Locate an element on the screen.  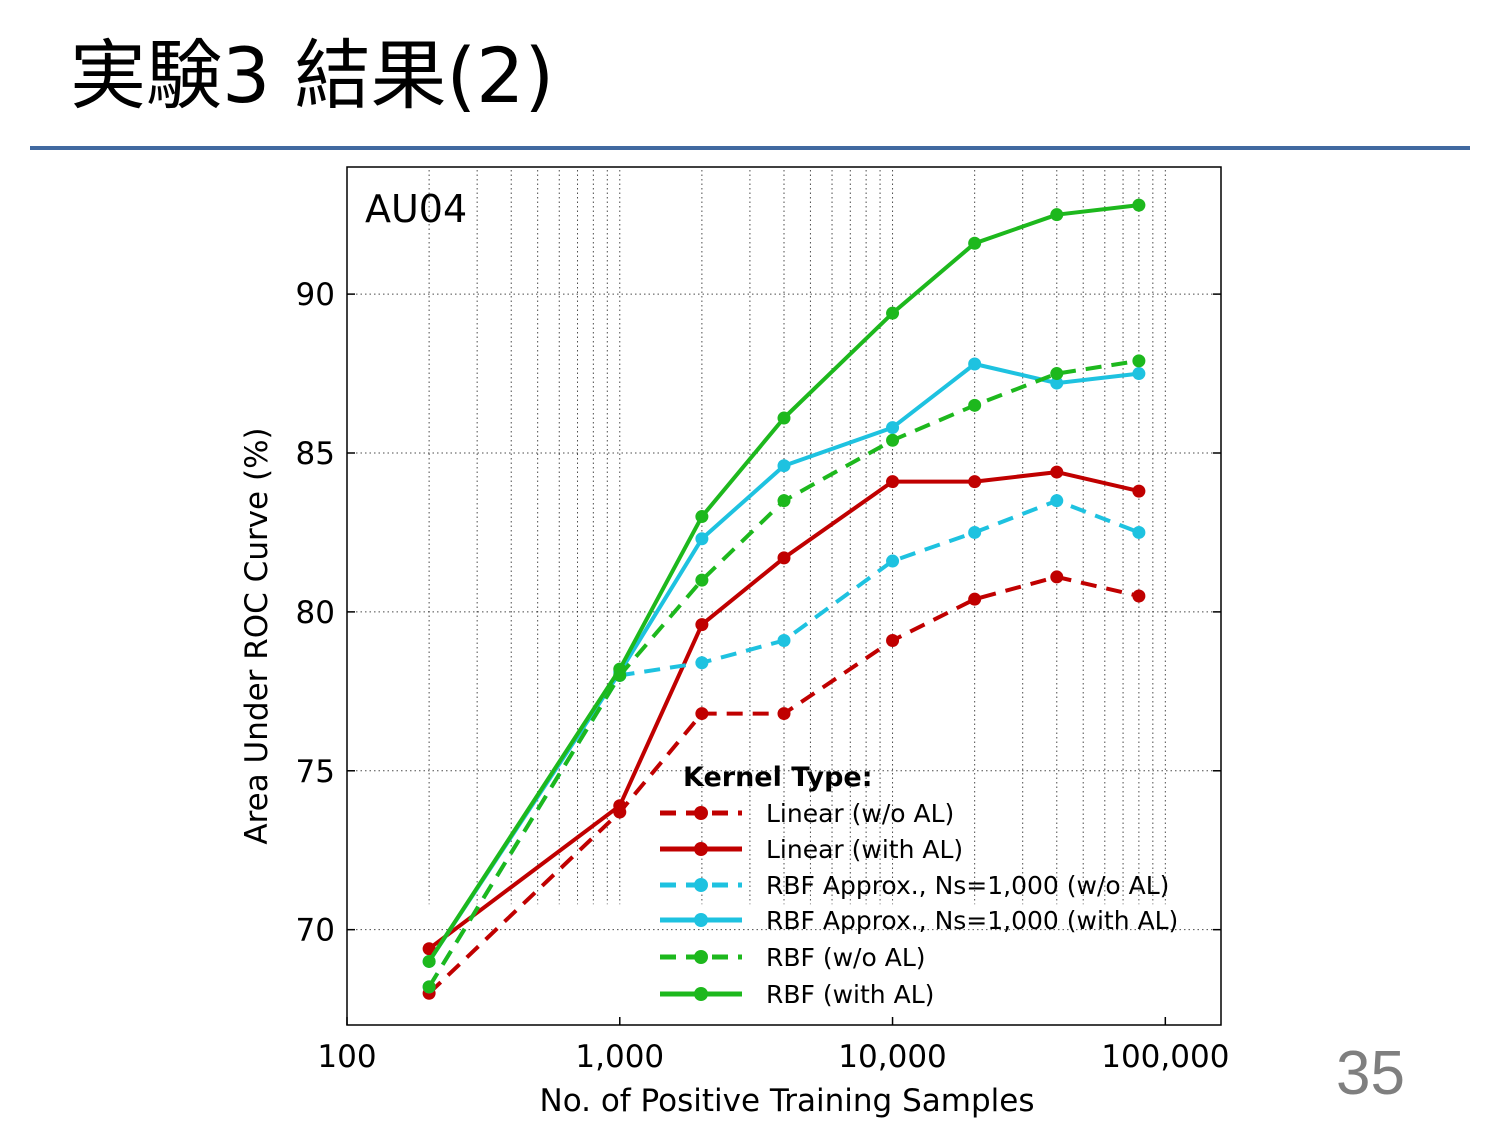
x-tick-label: 1,000 is located at coordinates (619, 1057).